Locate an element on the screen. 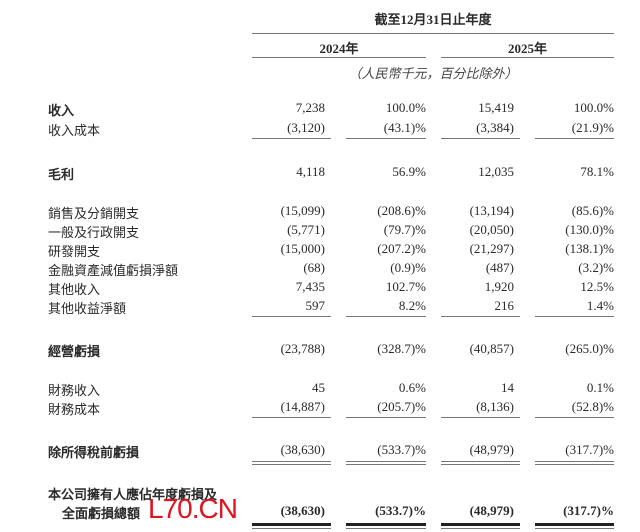  period-header: 截至12月31日止年度 is located at coordinates (433, 19).